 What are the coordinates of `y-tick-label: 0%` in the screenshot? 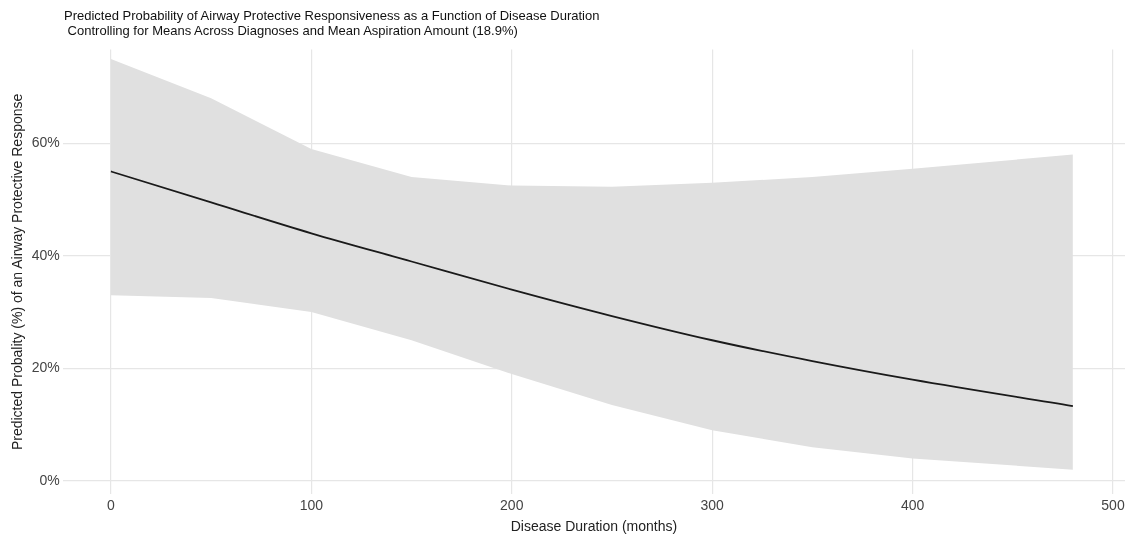 It's located at (49, 479).